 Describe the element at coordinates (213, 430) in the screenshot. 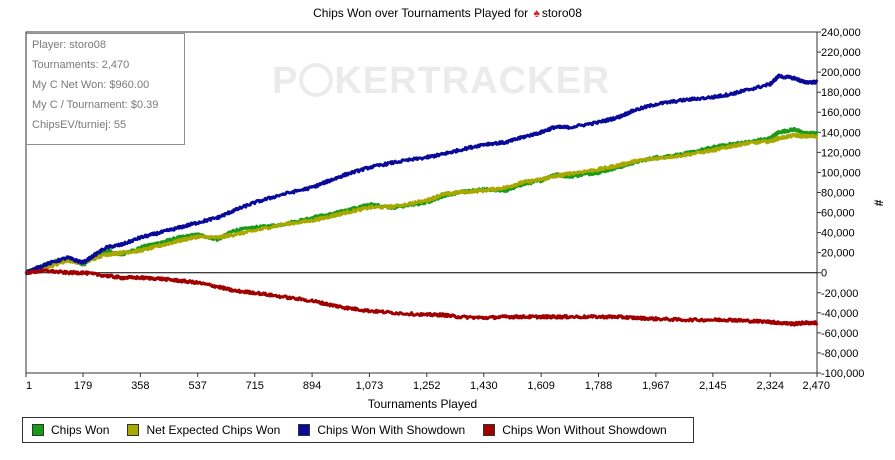

I see `legend-label: Net Expected Chips Won` at that location.